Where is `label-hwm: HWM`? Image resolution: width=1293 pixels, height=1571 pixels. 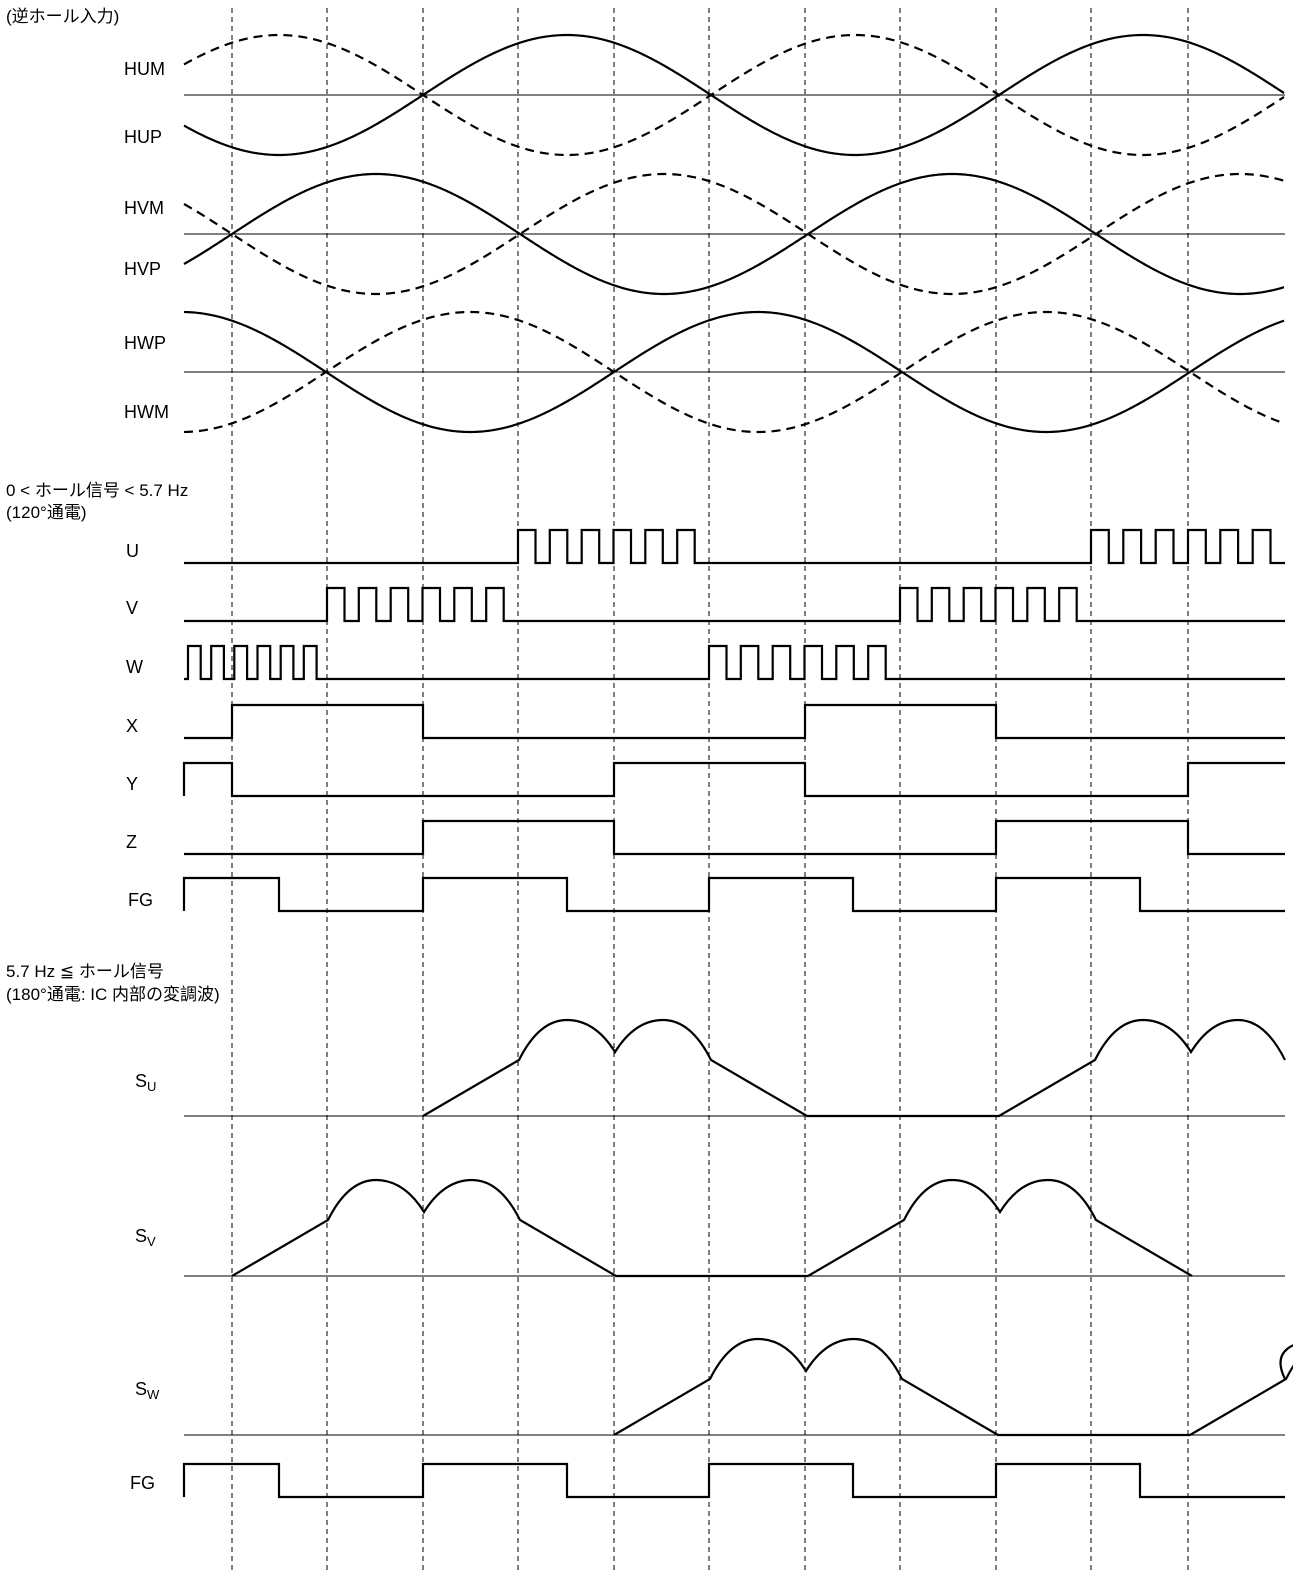
label-hwm: HWM is located at coordinates (146, 412).